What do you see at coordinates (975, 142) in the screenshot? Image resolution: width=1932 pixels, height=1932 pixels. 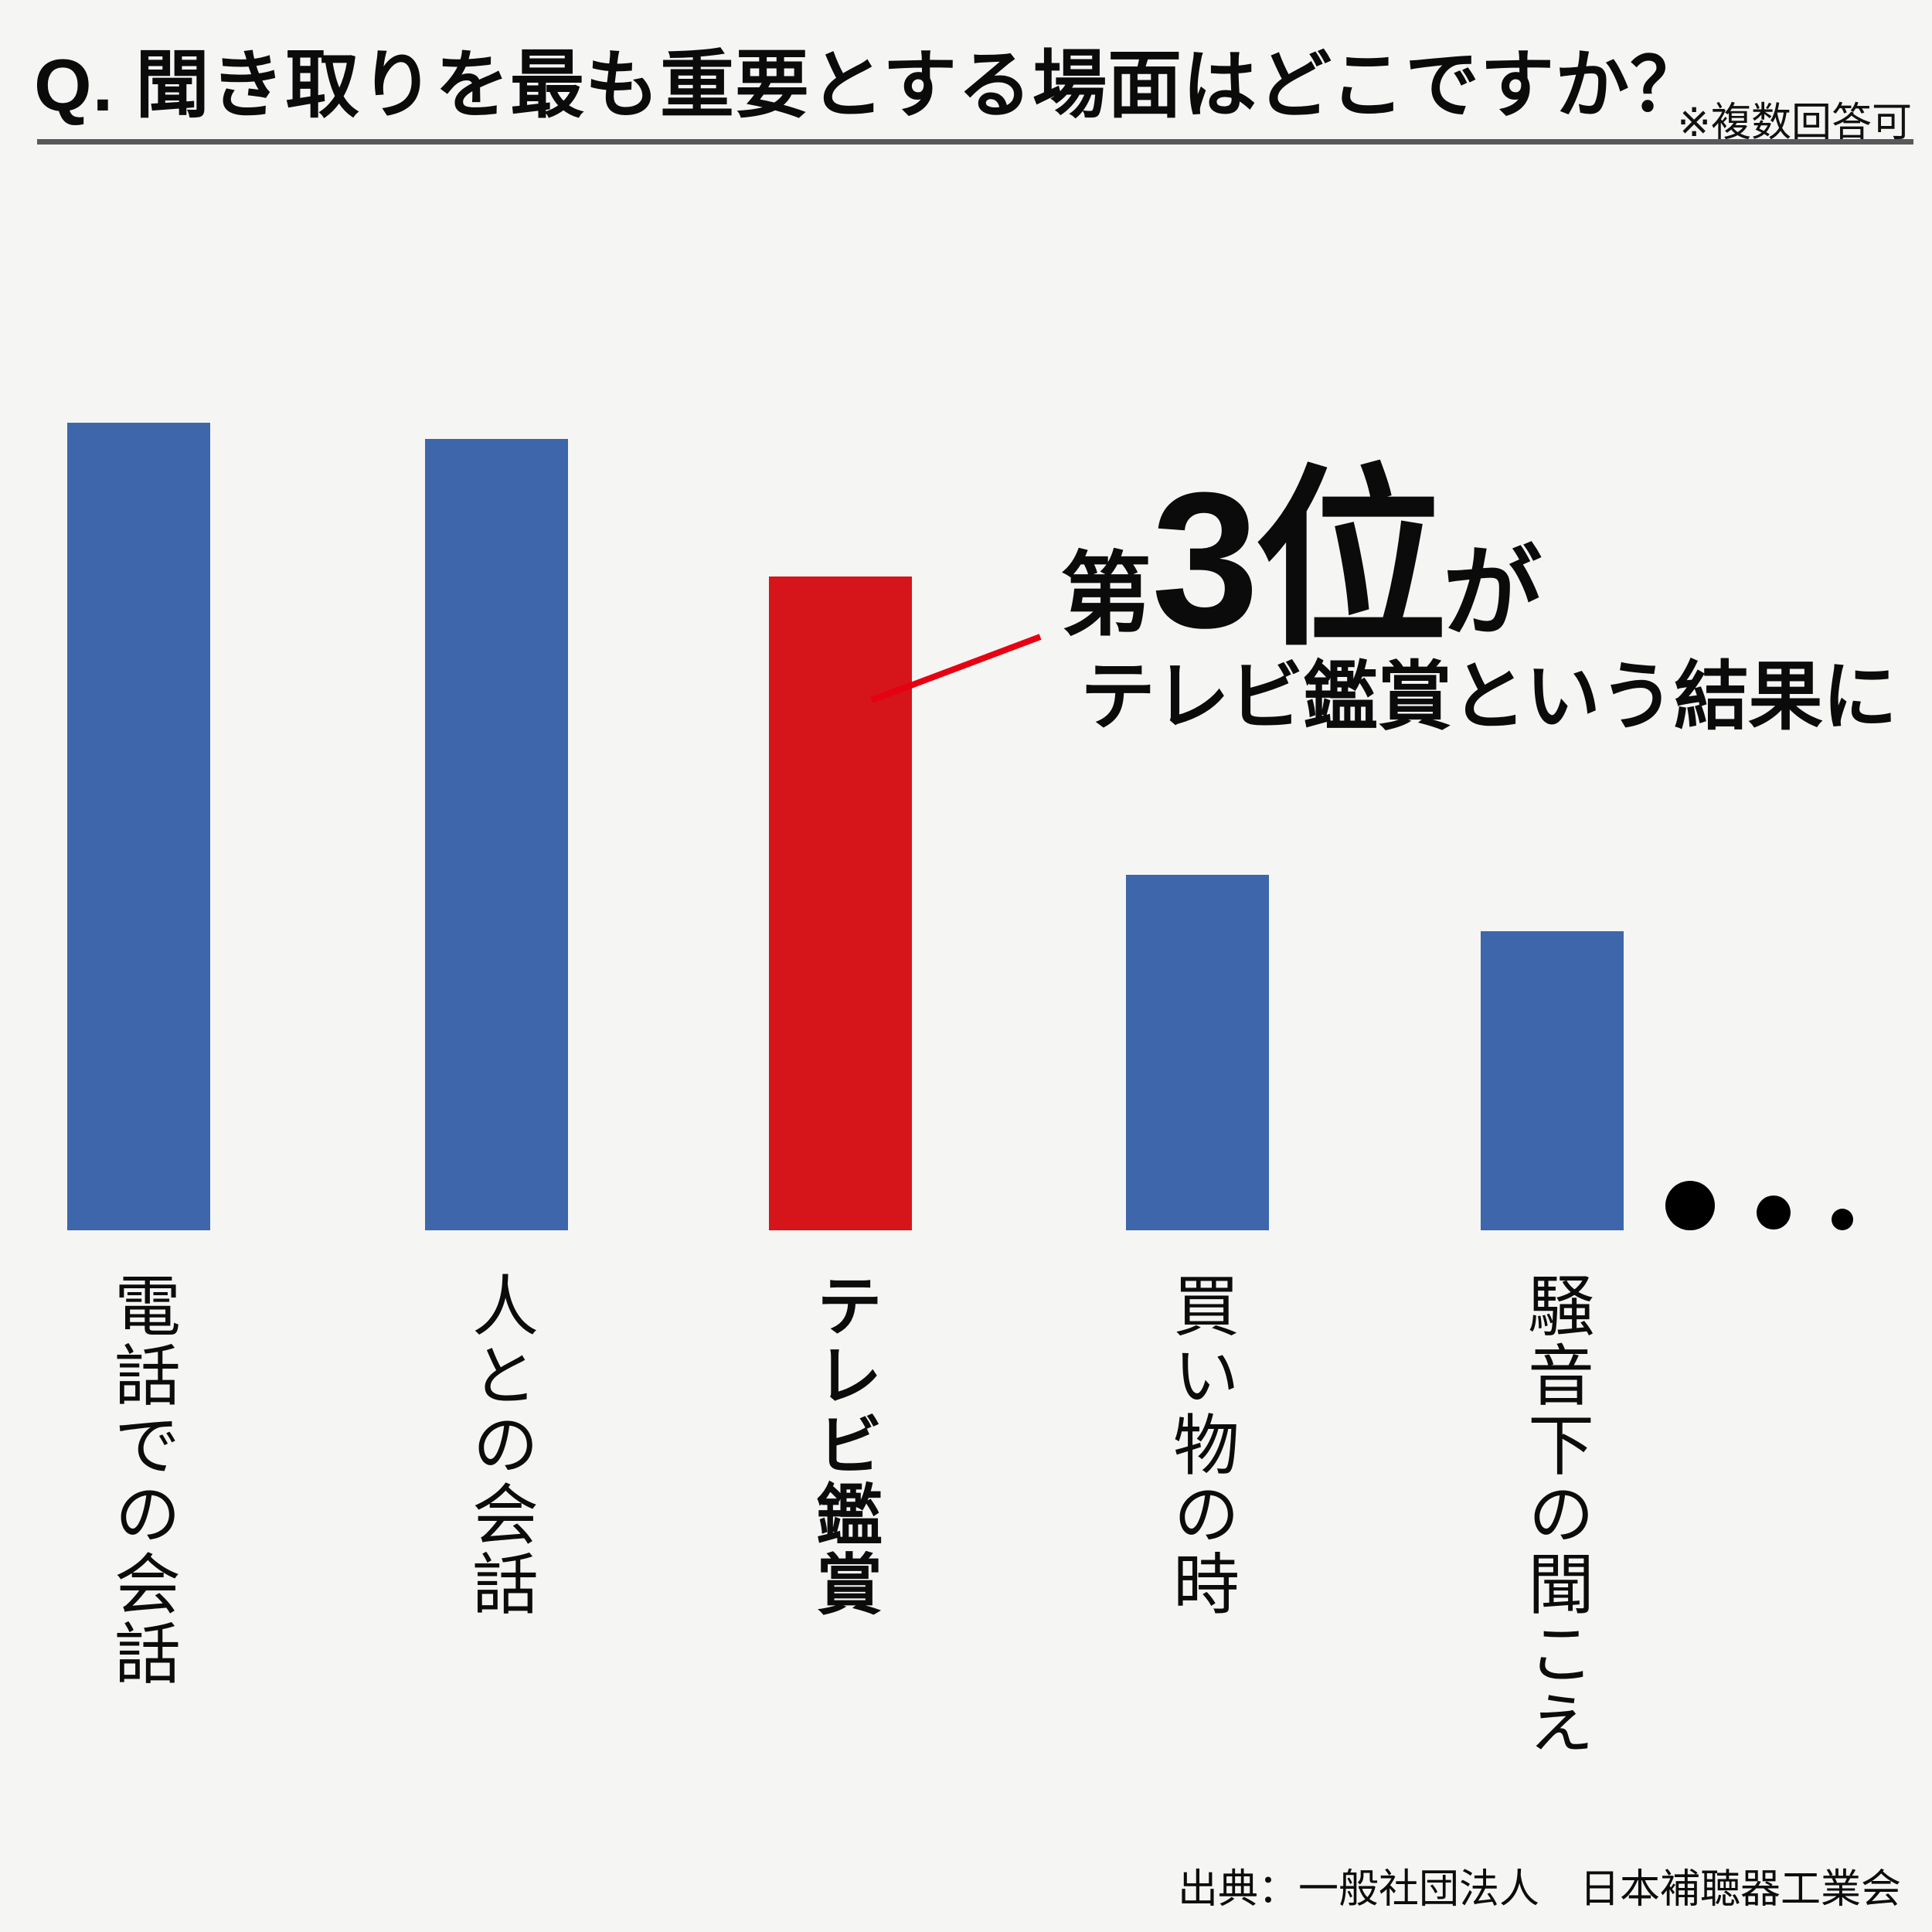 I see `title-underline` at bounding box center [975, 142].